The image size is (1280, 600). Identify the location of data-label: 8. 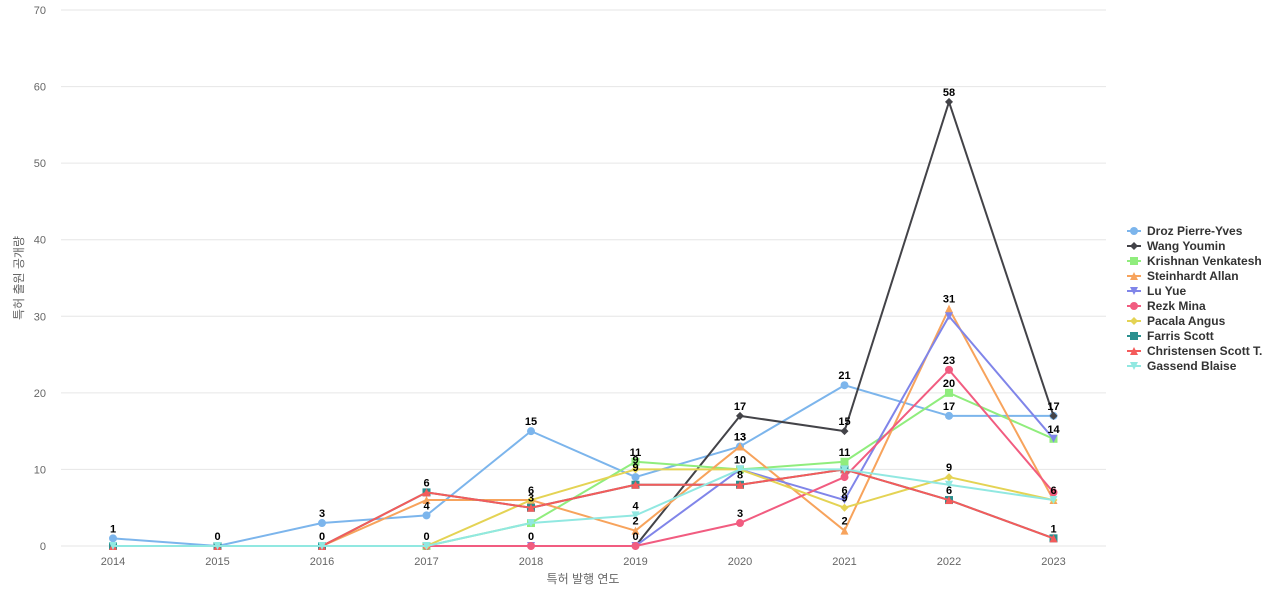
(740, 476).